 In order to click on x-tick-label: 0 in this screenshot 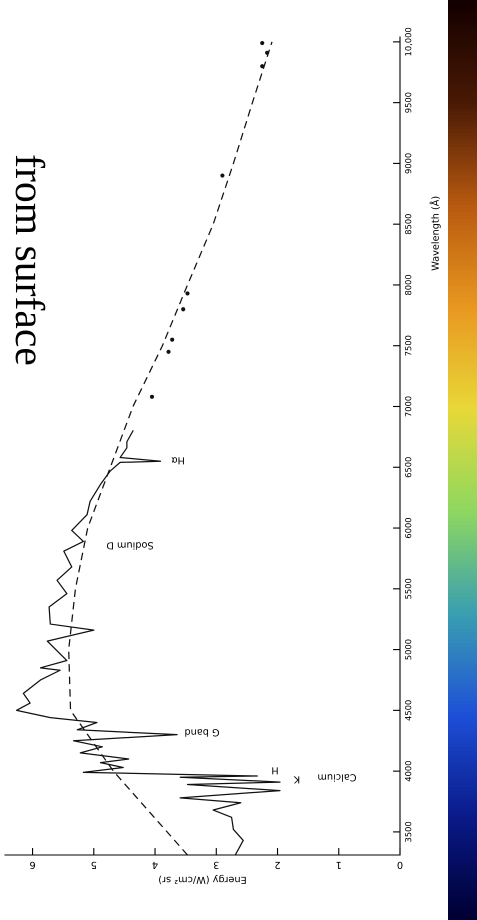, I will do `click(400, 866)`.